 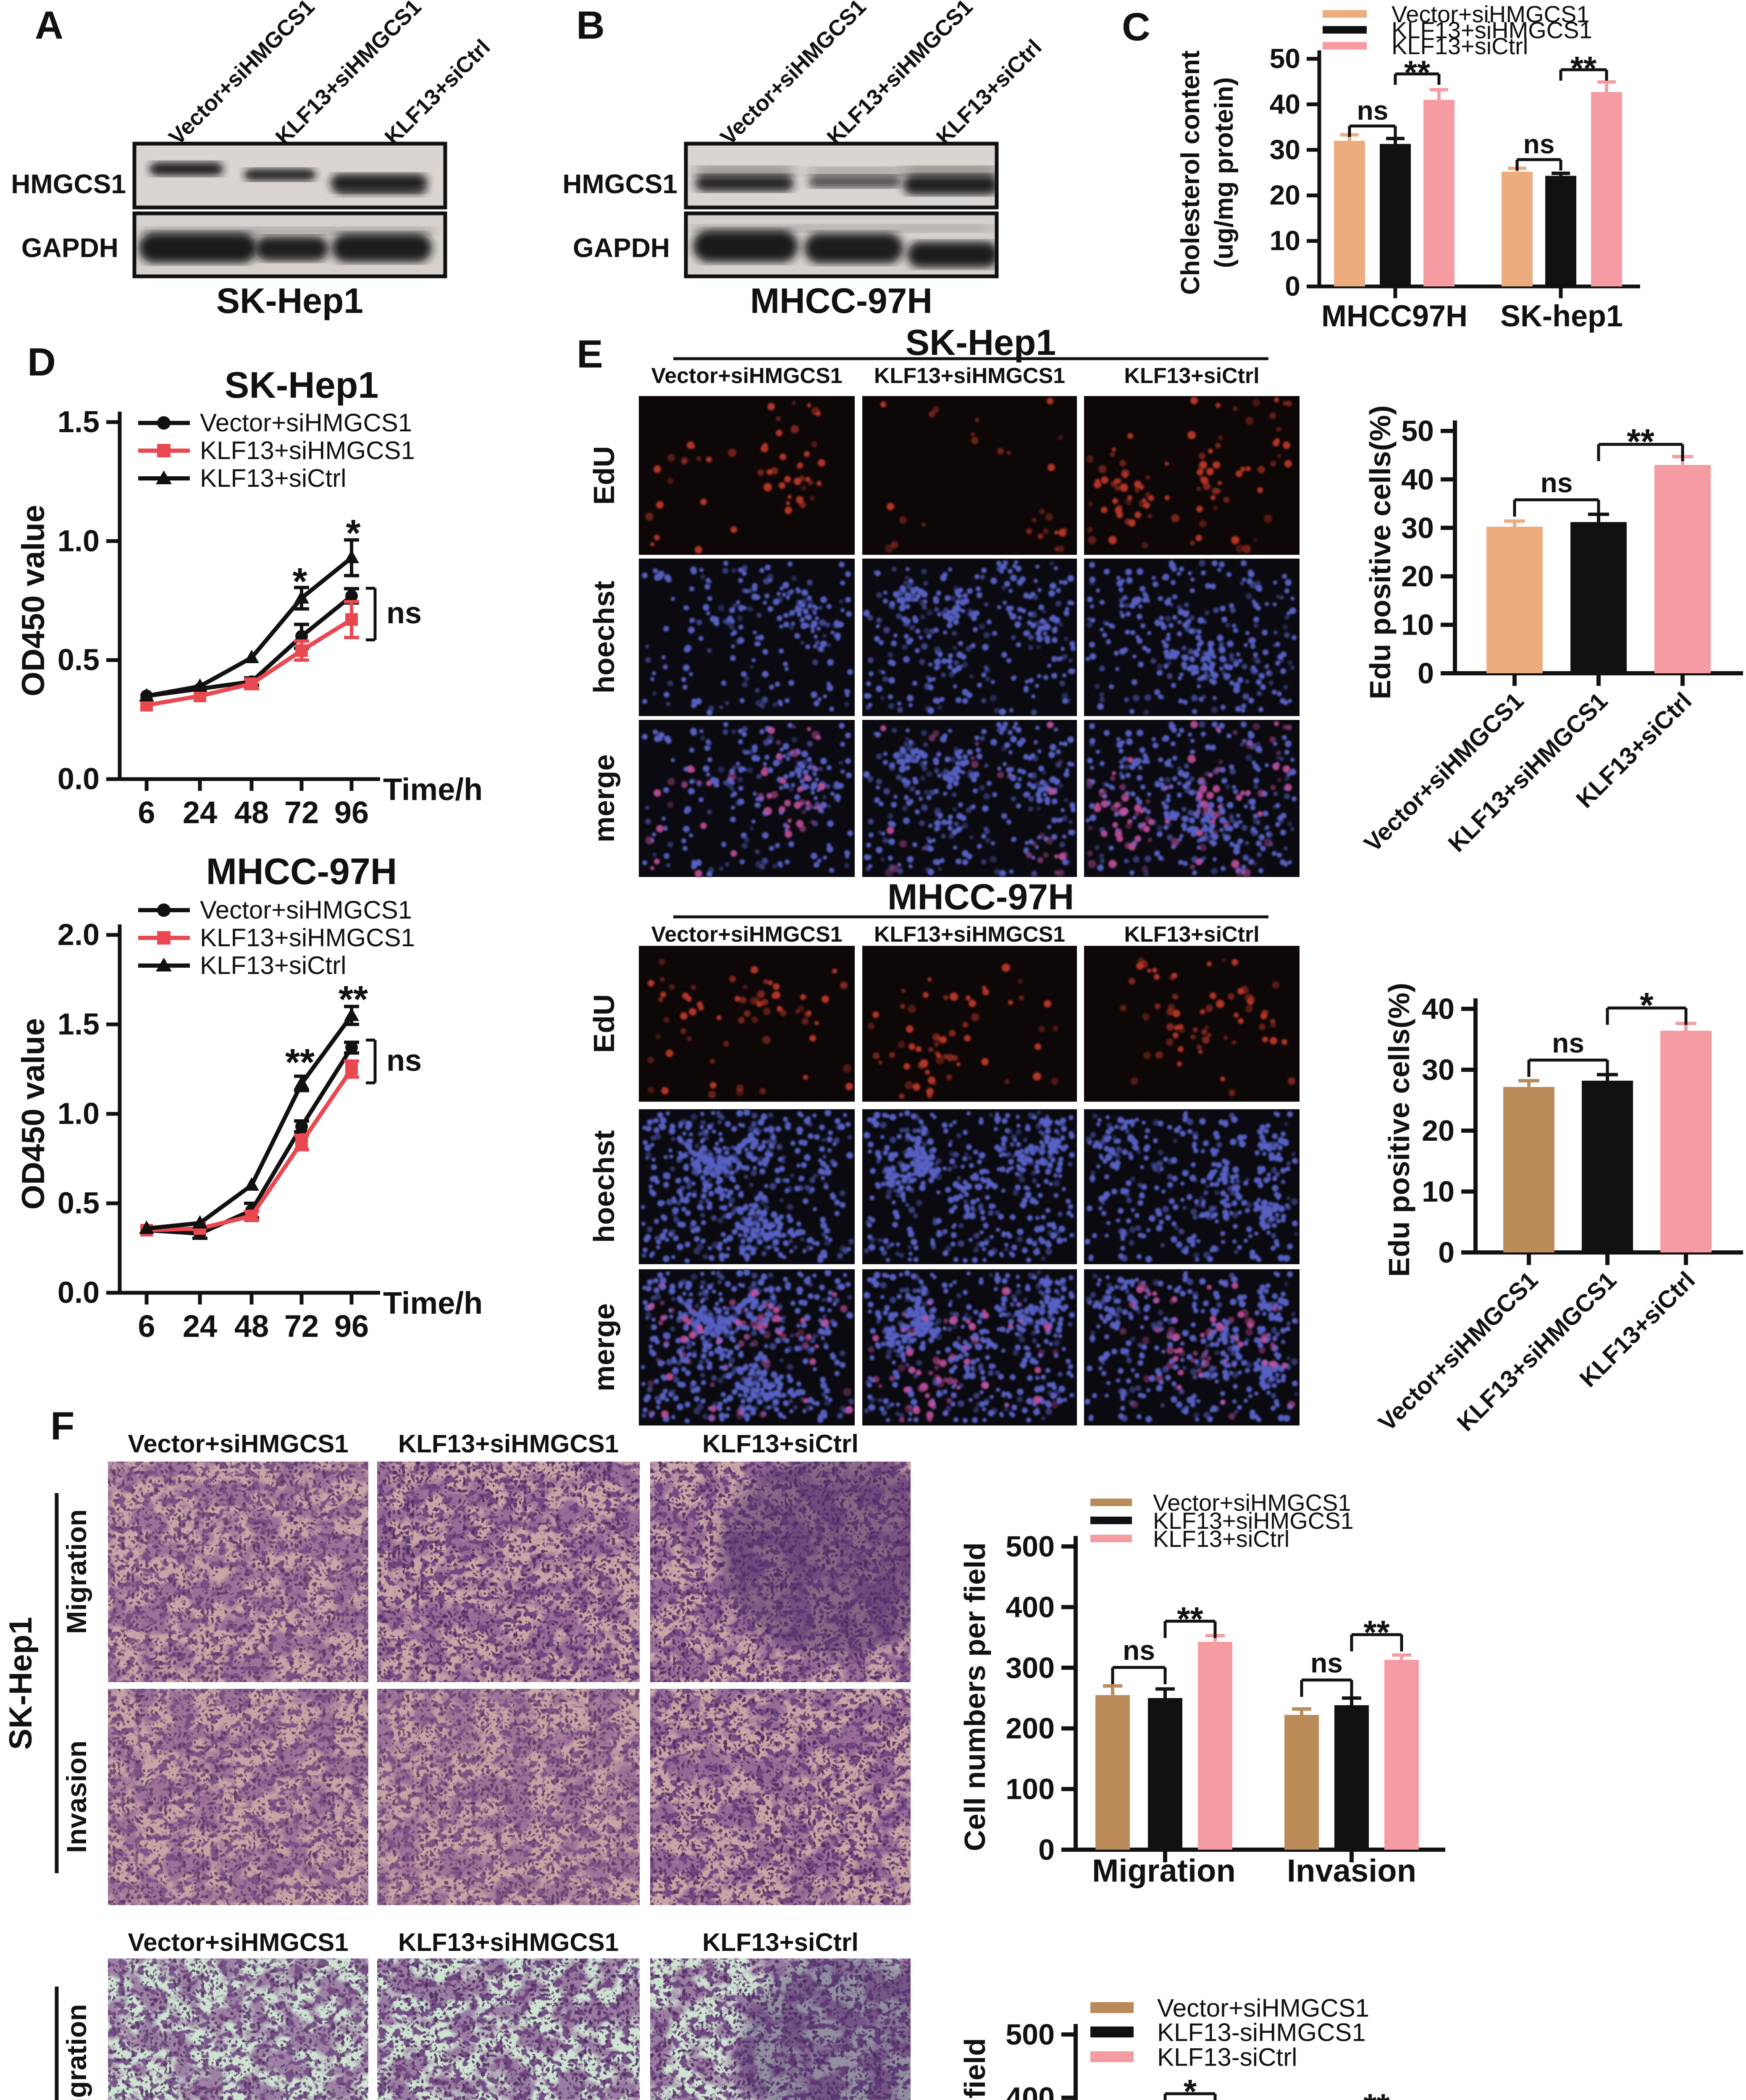 I want to click on svg-text: Migration, so click(x=76, y=2052).